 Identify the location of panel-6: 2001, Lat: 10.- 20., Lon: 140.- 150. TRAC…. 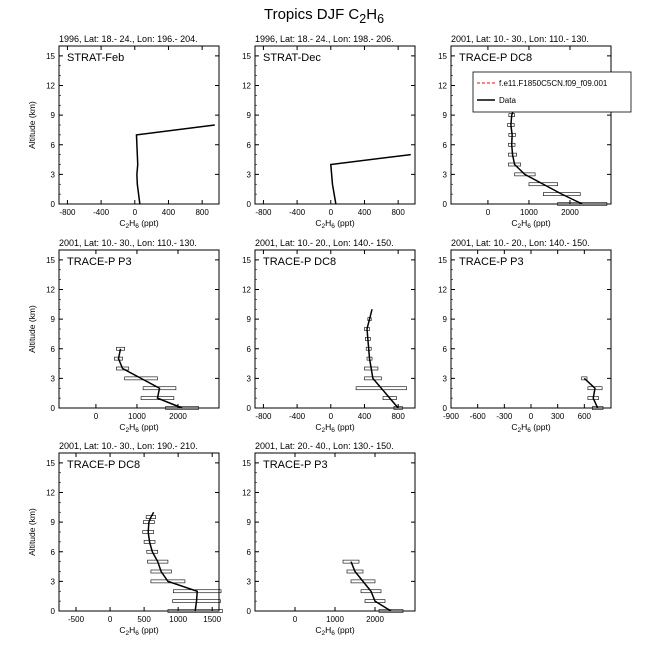
(525, 336).